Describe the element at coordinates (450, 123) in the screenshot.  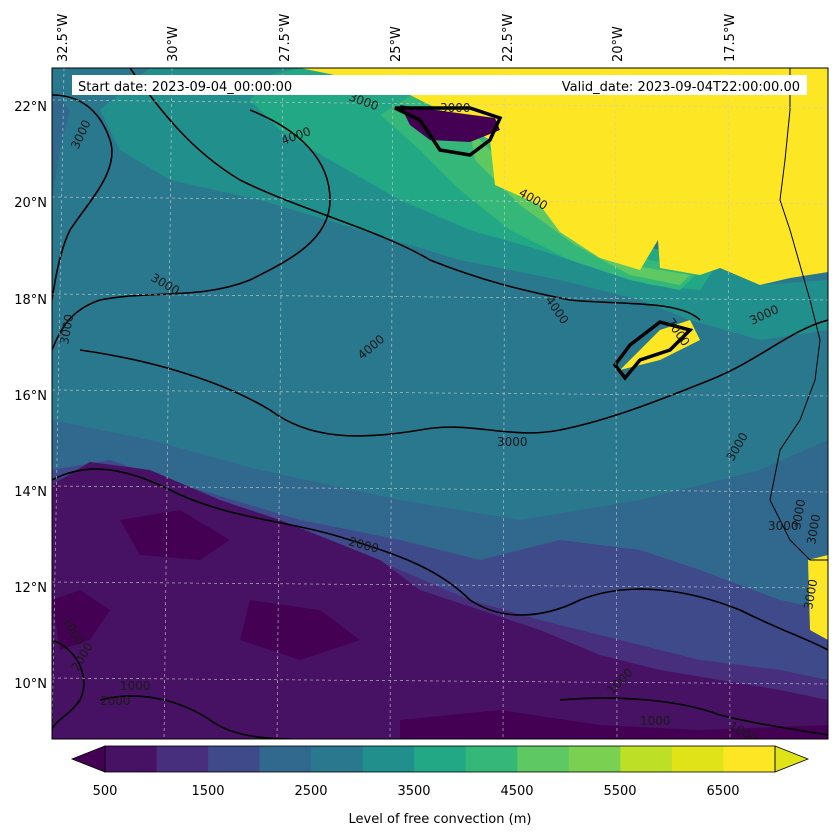
I see `lfc-band-500-north` at that location.